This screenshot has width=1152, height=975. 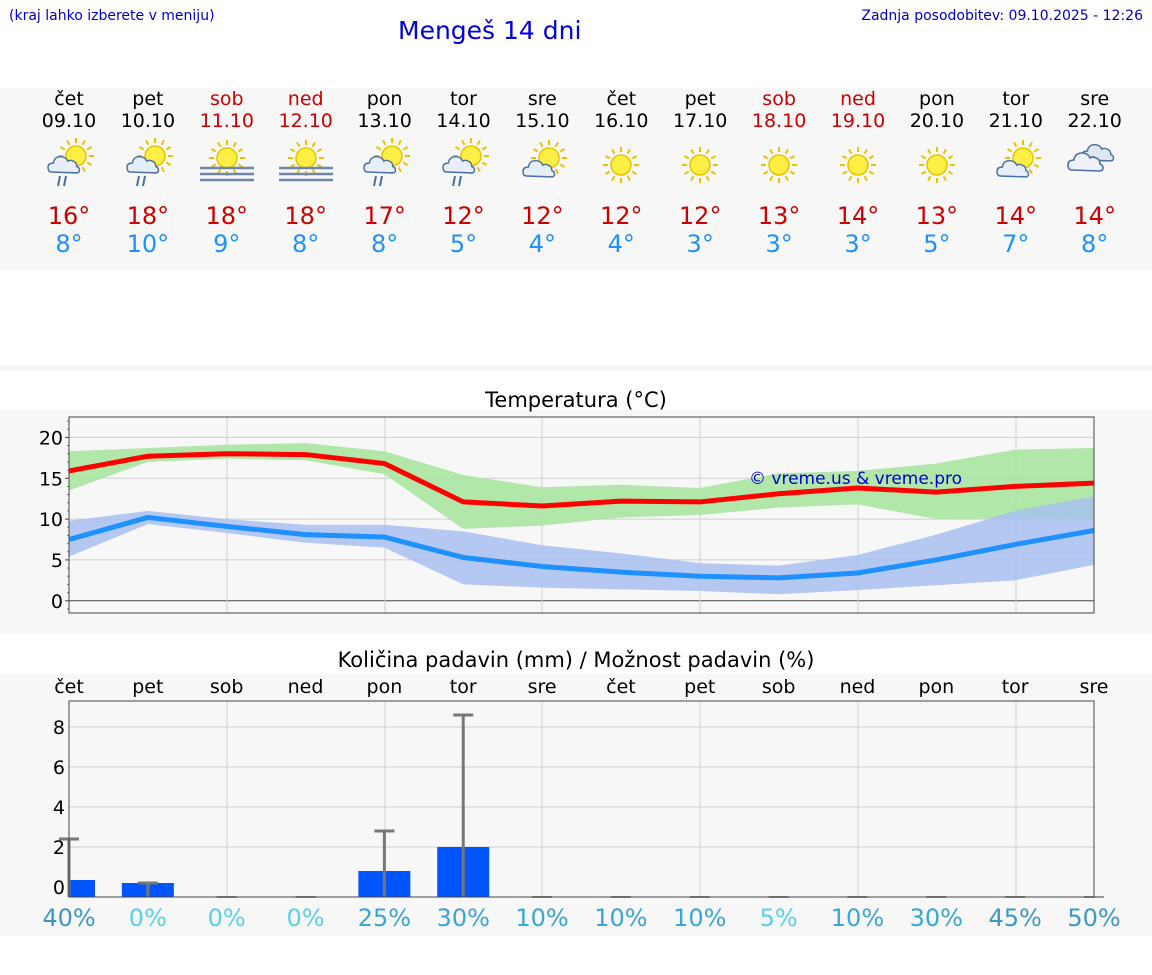 What do you see at coordinates (1016, 244) in the screenshot?
I see `temp-low: 7°` at bounding box center [1016, 244].